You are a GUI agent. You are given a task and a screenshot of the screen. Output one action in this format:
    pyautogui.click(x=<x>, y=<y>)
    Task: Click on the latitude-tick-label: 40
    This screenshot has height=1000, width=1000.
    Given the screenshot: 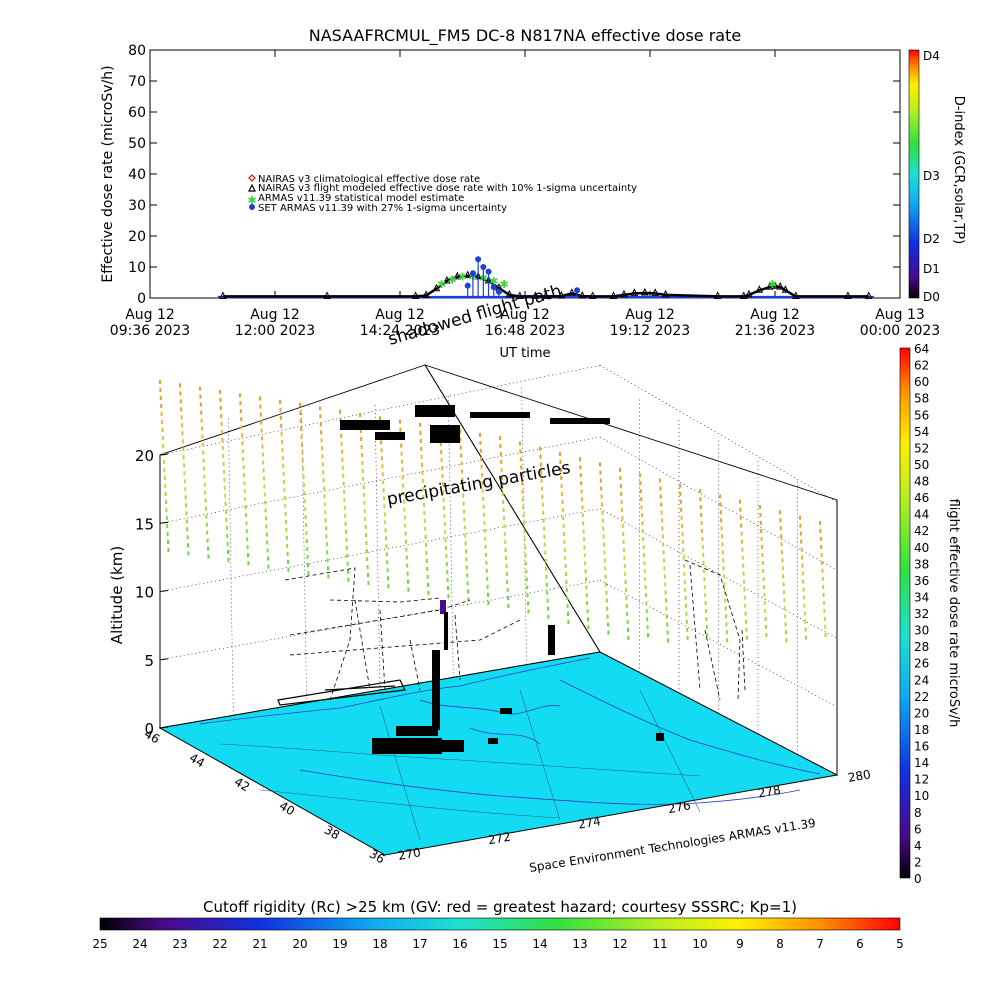 What is the action you would take?
    pyautogui.click(x=287, y=809)
    